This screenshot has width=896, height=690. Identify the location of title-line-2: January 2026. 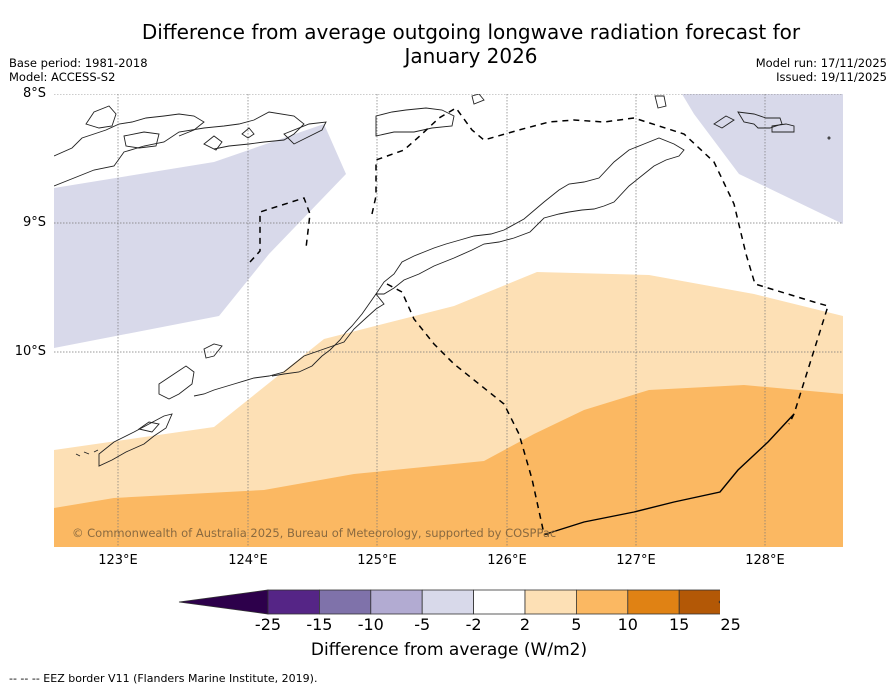
(471, 56).